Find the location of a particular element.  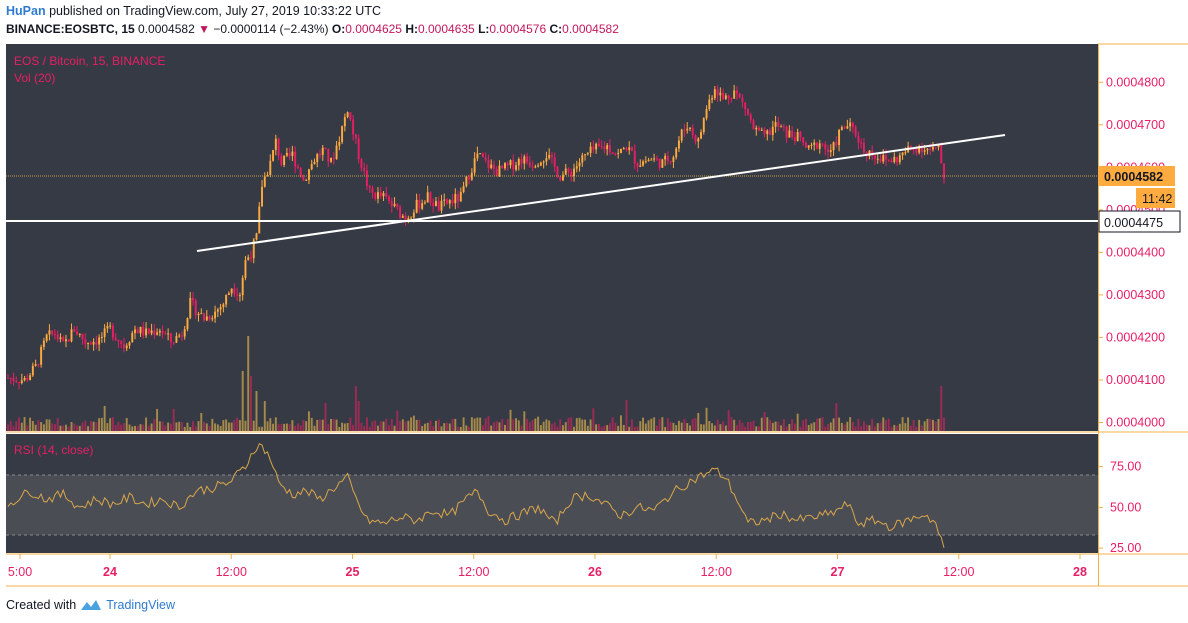

volume-label: Vol (20) is located at coordinates (34, 78).